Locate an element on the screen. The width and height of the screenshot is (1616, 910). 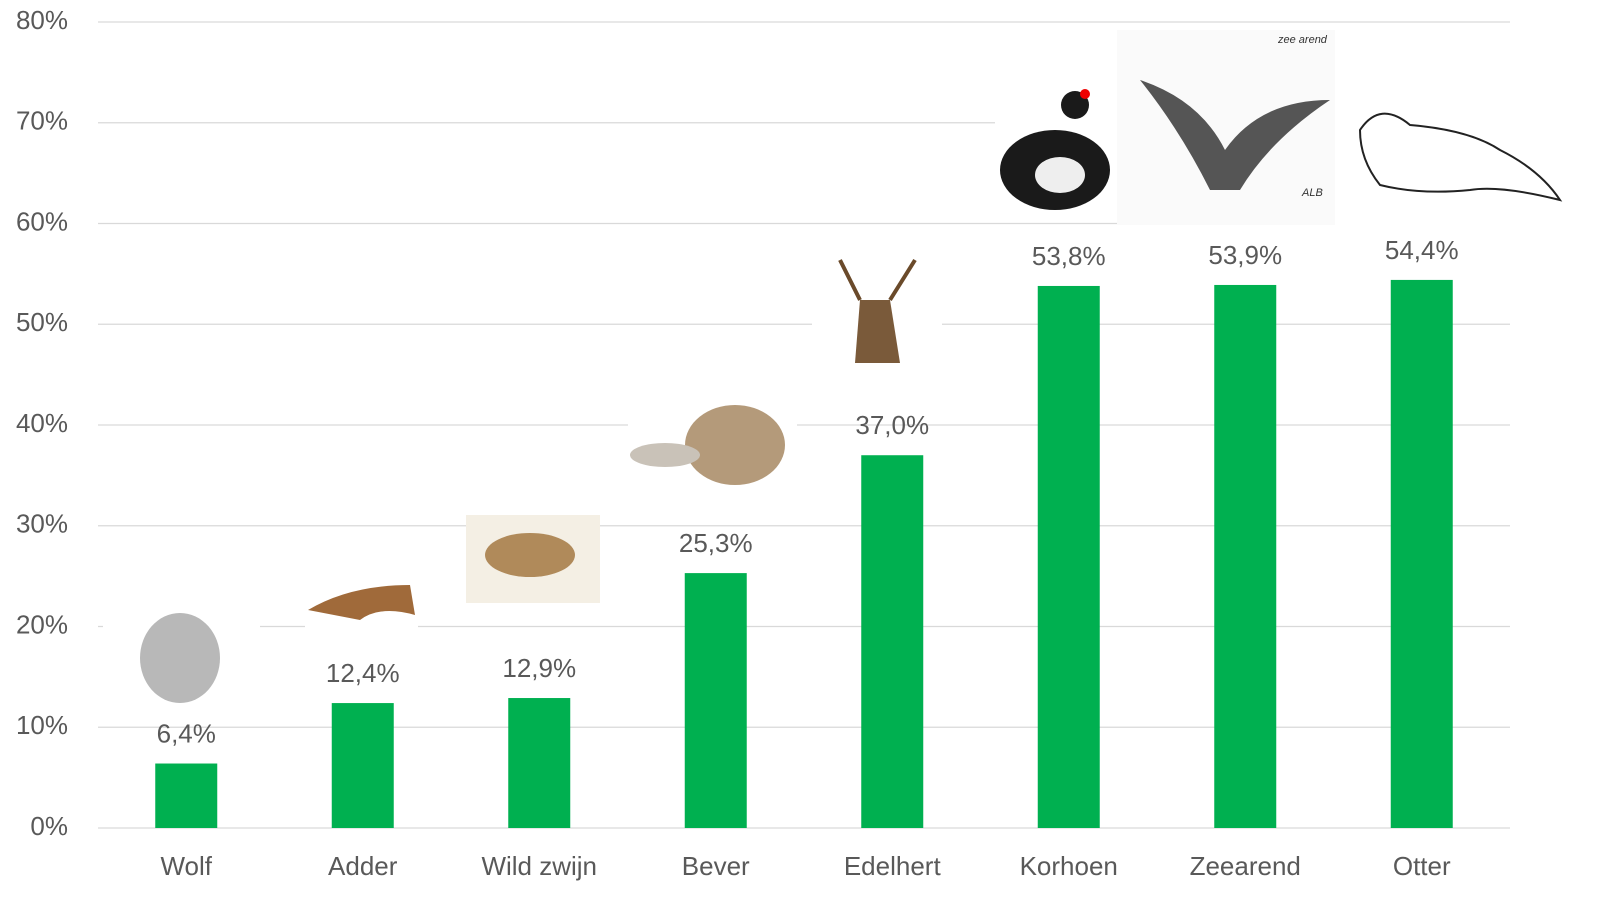
eagle-picture: zee arend ALB is located at coordinates (1226, 127).